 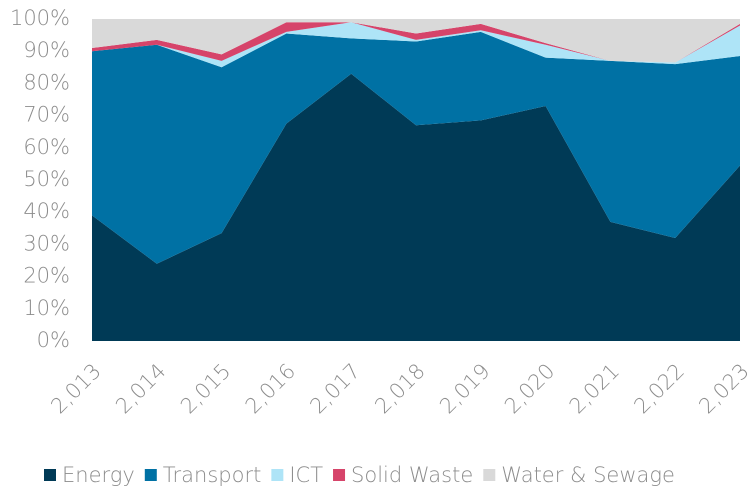 What do you see at coordinates (723, 388) in the screenshot?
I see `x-tick-label: 2,023` at bounding box center [723, 388].